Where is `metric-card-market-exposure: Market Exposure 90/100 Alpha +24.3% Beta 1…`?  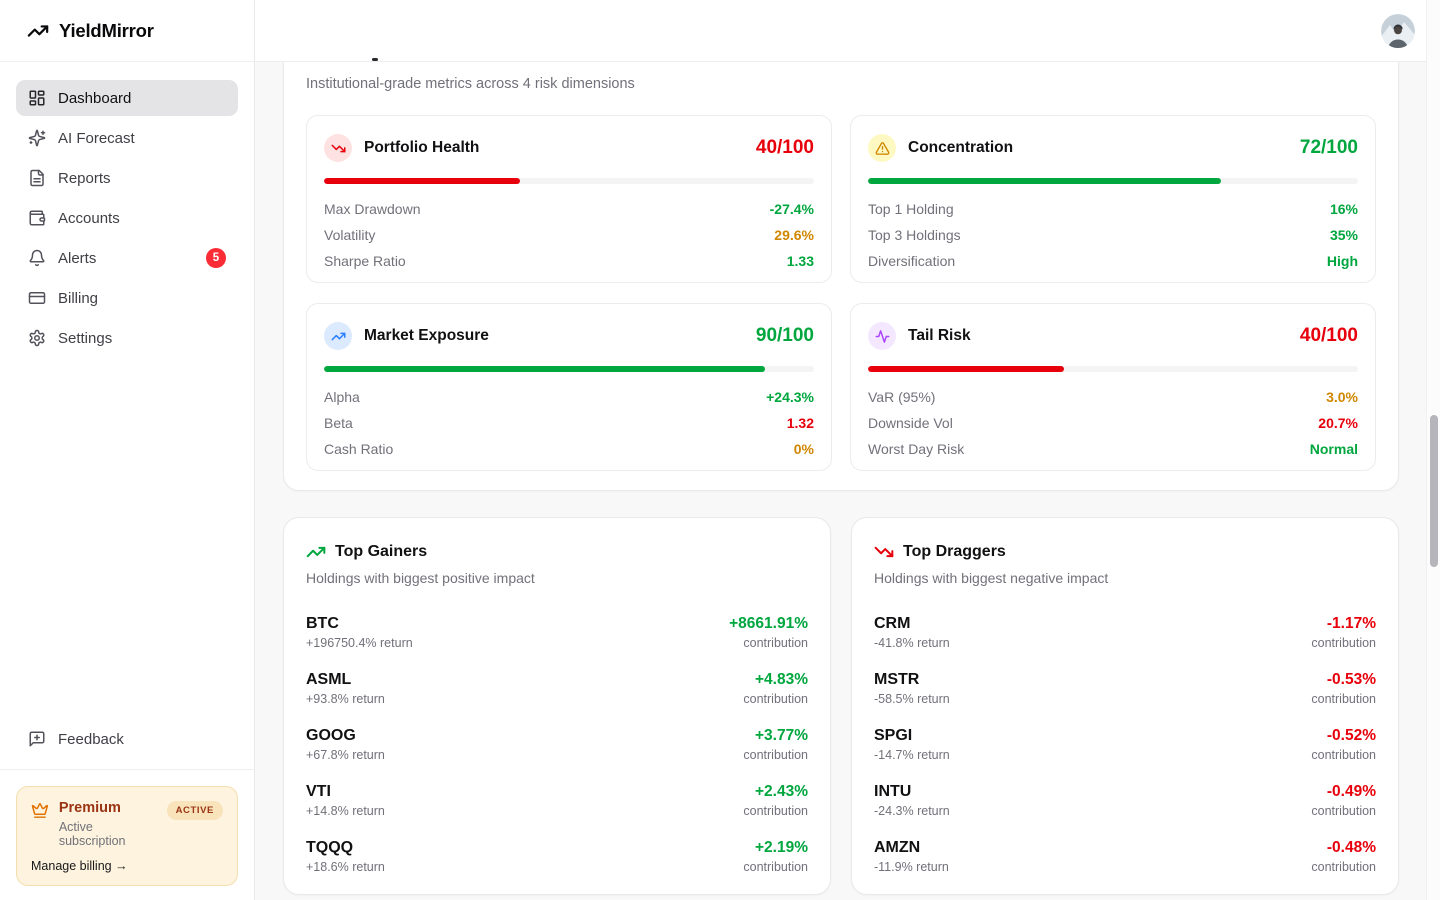 metric-card-market-exposure: Market Exposure 90/100 Alpha +24.3% Beta 1… is located at coordinates (569, 387).